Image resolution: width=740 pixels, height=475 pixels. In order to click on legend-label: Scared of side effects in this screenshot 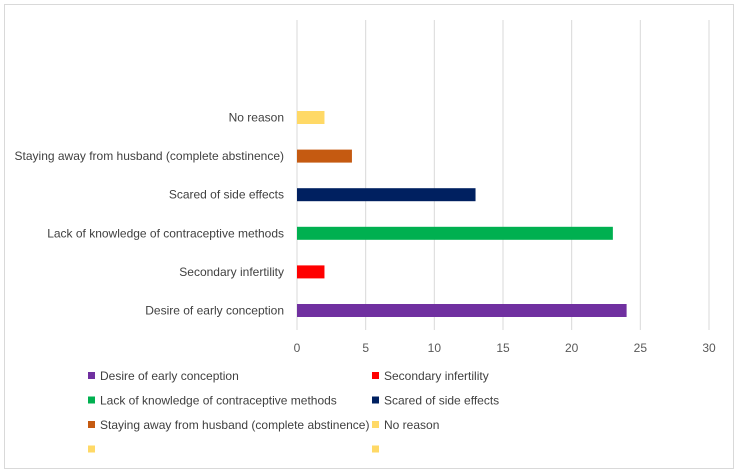, I will do `click(441, 401)`.